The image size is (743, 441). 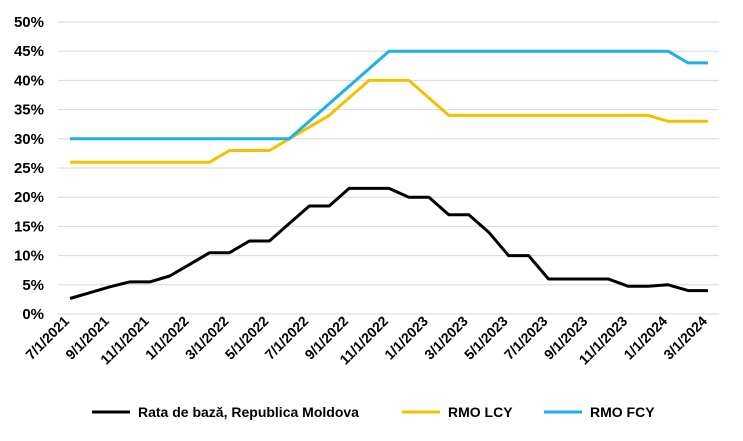 What do you see at coordinates (29, 226) in the screenshot?
I see `y-tick-label: 15%` at bounding box center [29, 226].